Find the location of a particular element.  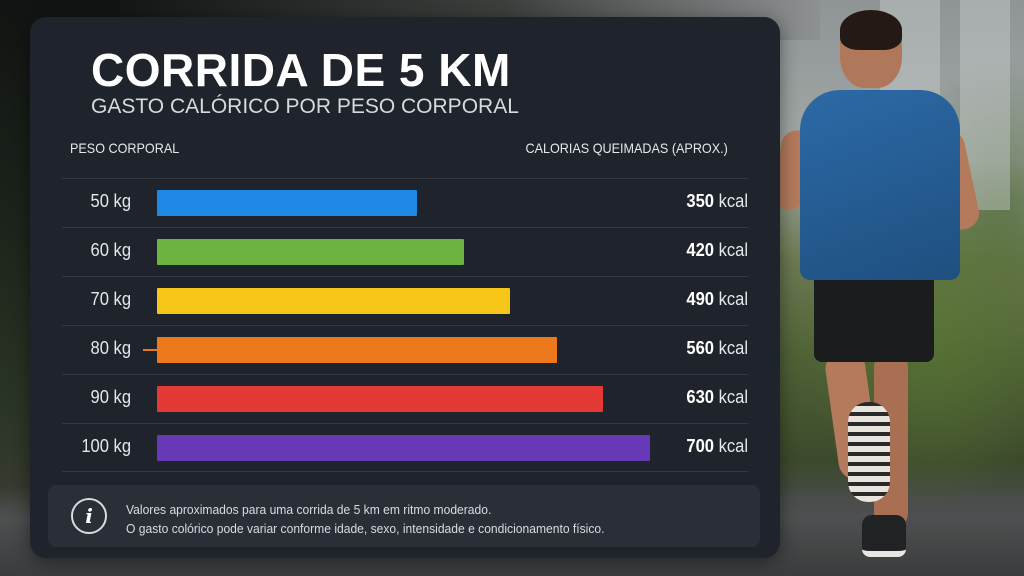

chart-title: CORRIDA DE 5 KM is located at coordinates (301, 70).